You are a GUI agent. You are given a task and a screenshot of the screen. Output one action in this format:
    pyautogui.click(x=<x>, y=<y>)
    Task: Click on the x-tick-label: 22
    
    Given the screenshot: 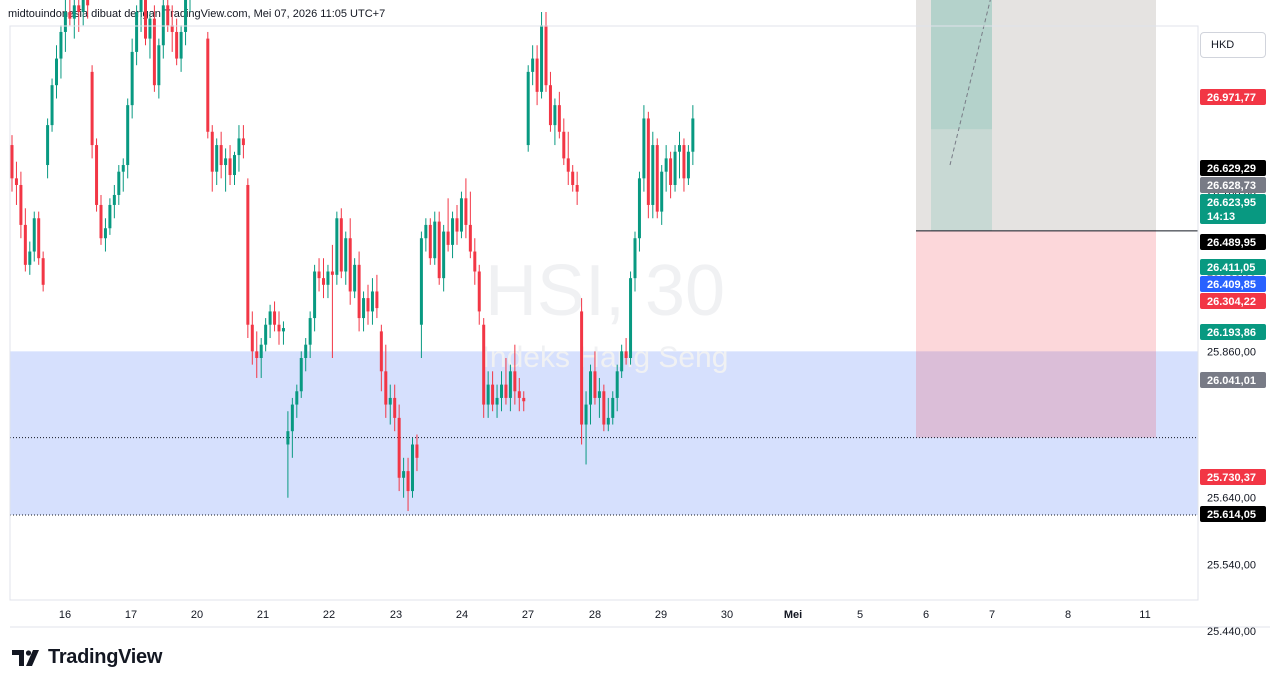 What is the action you would take?
    pyautogui.click(x=329, y=615)
    